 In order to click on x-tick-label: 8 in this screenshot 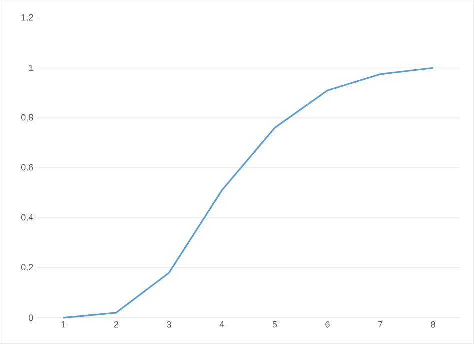, I will do `click(433, 324)`.